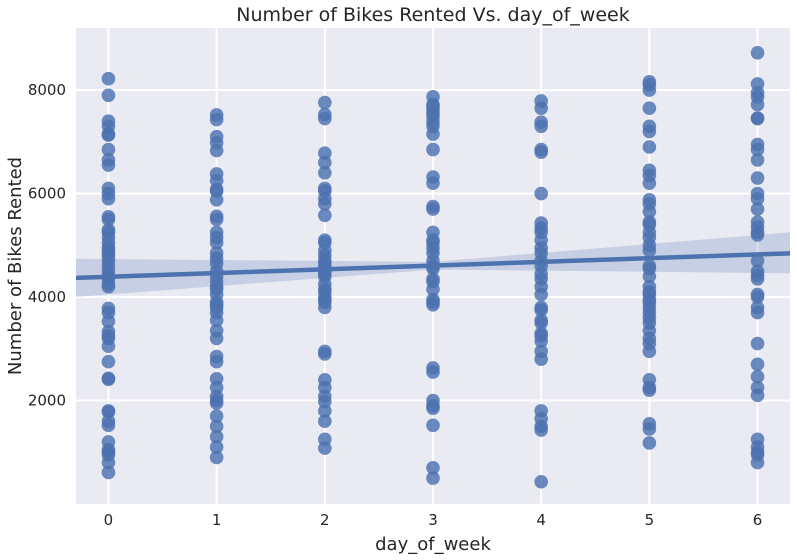 Image resolution: width=797 pixels, height=560 pixels. I want to click on chart-title: Number of Bikes Rented Vs. day_of_week, so click(432, 15).